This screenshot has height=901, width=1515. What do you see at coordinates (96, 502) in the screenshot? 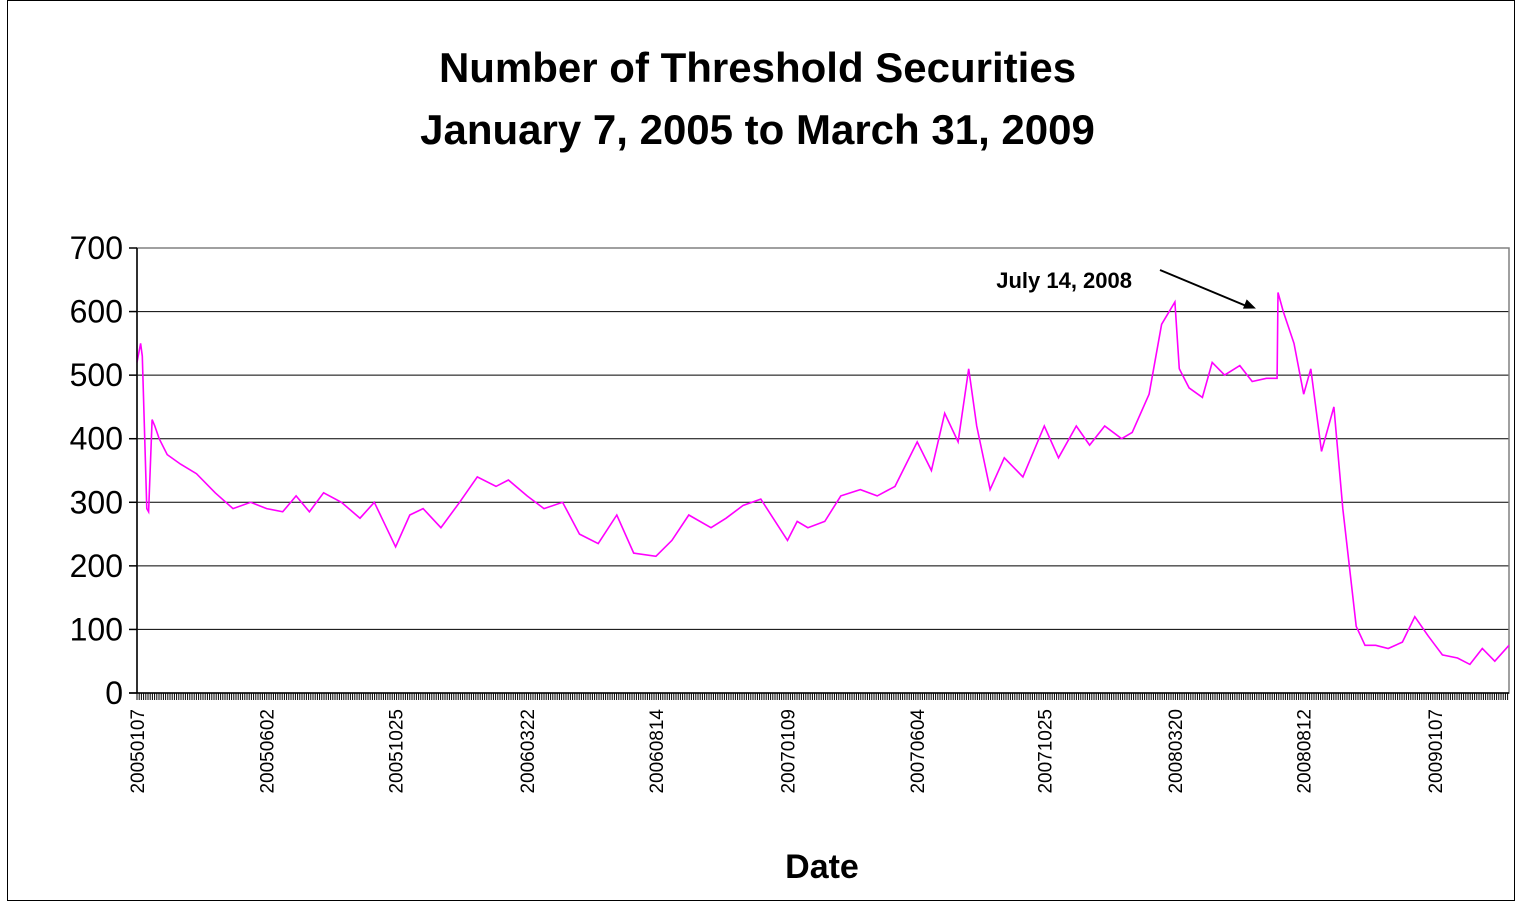
I see `y-tick-label: 300` at bounding box center [96, 502].